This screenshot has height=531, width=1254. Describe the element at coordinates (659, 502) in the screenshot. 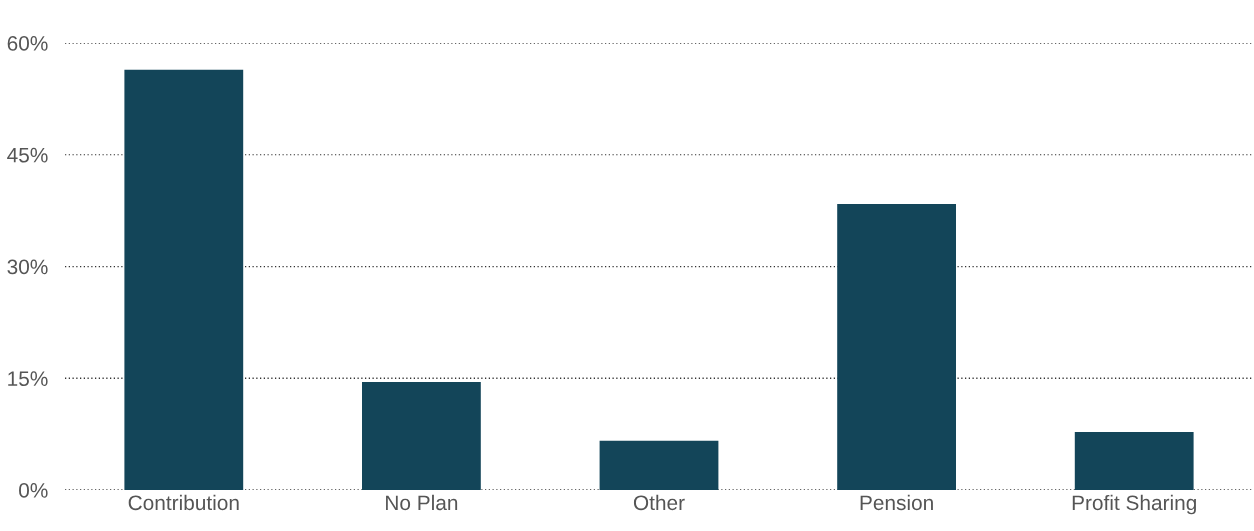

I see `x-tick-label: Other` at that location.